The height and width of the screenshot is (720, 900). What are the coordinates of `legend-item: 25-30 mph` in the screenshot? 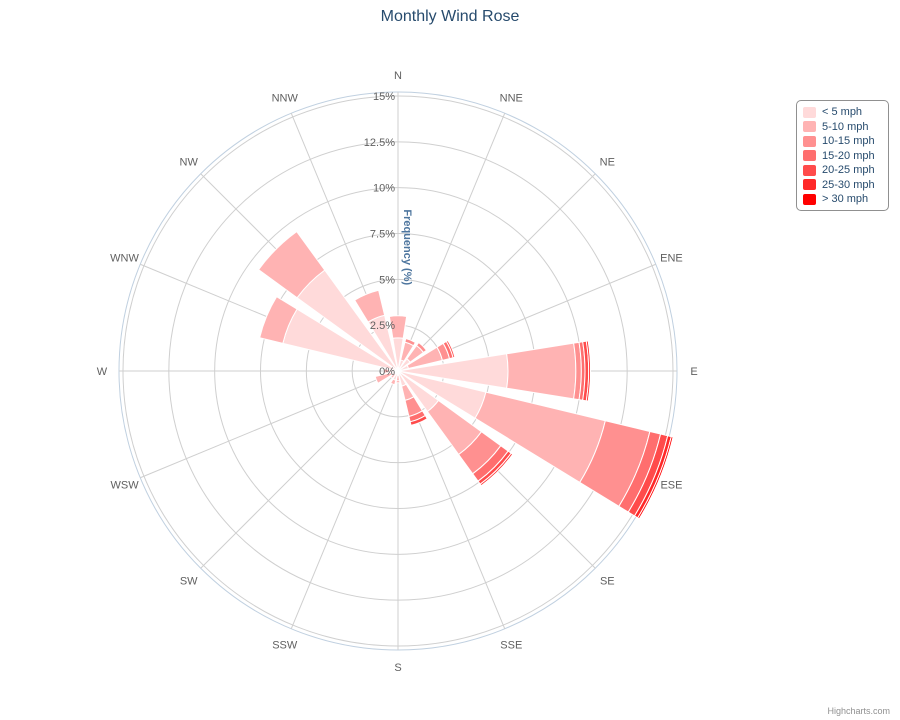 It's located at (842, 185).